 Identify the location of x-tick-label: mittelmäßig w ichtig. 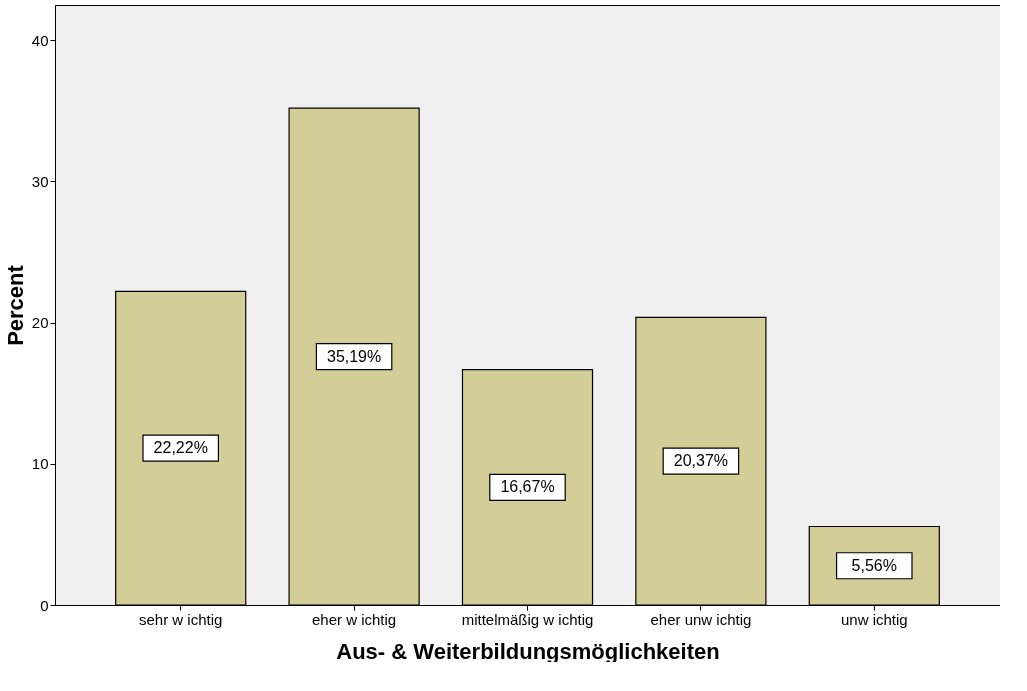
(527, 619).